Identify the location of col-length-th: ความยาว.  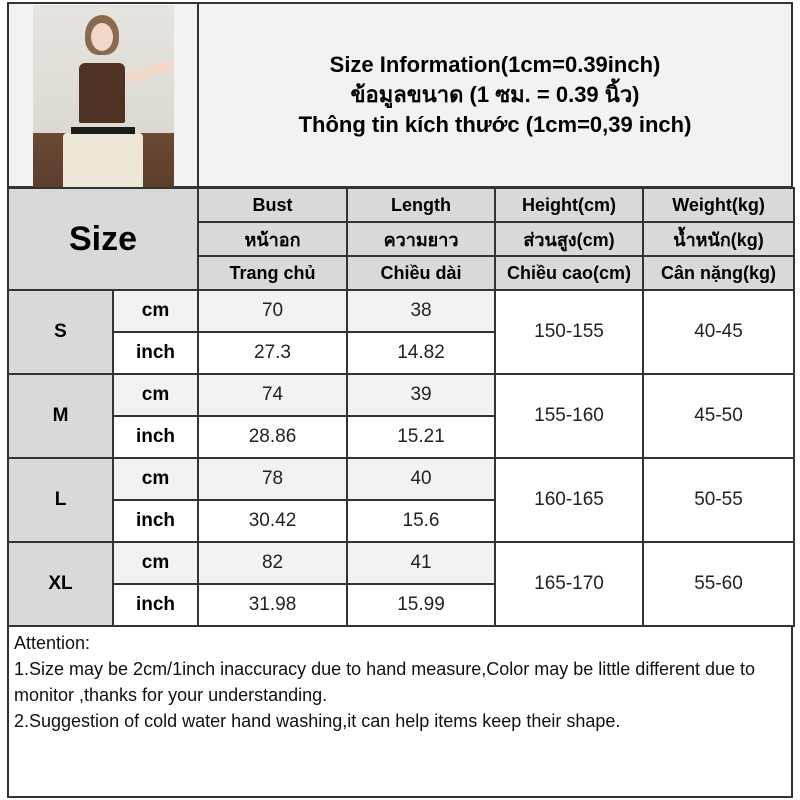
(421, 239).